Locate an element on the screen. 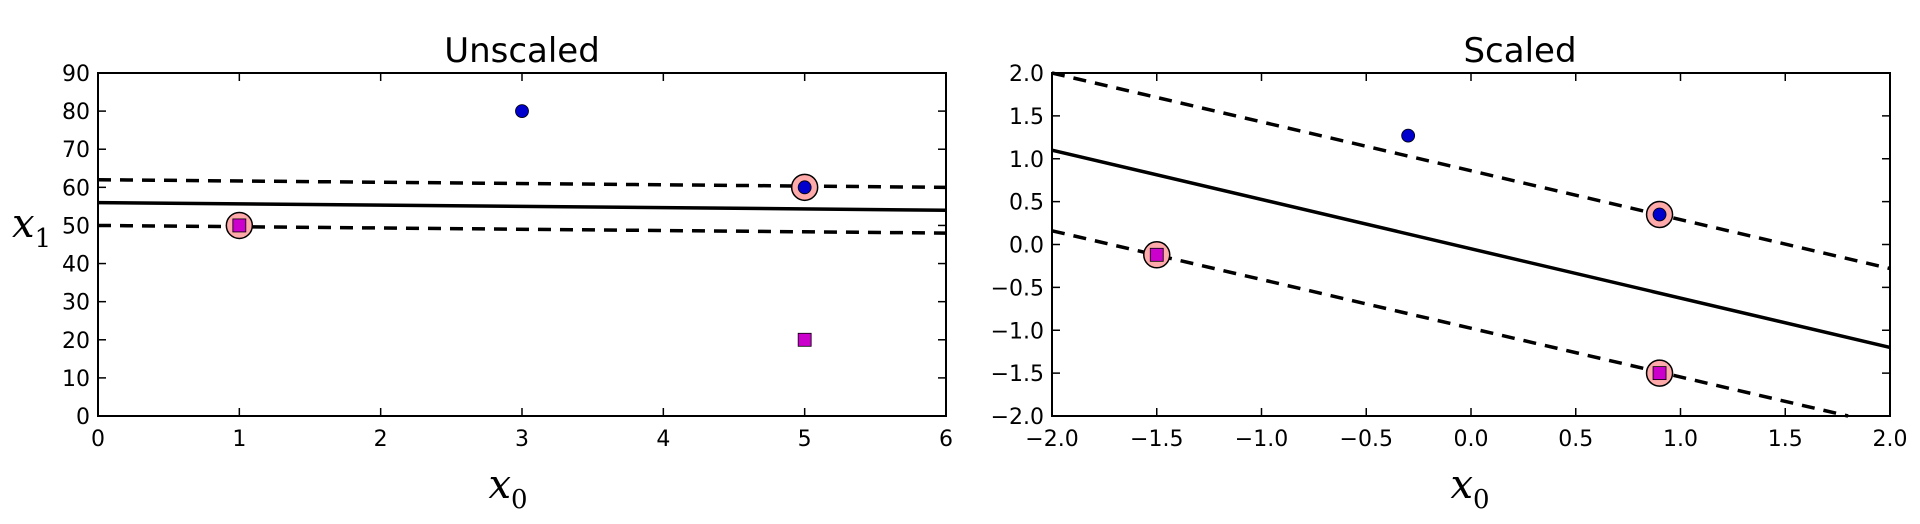 The height and width of the screenshot is (524, 1920). unscaled-ytick-label: 70 is located at coordinates (76, 150).